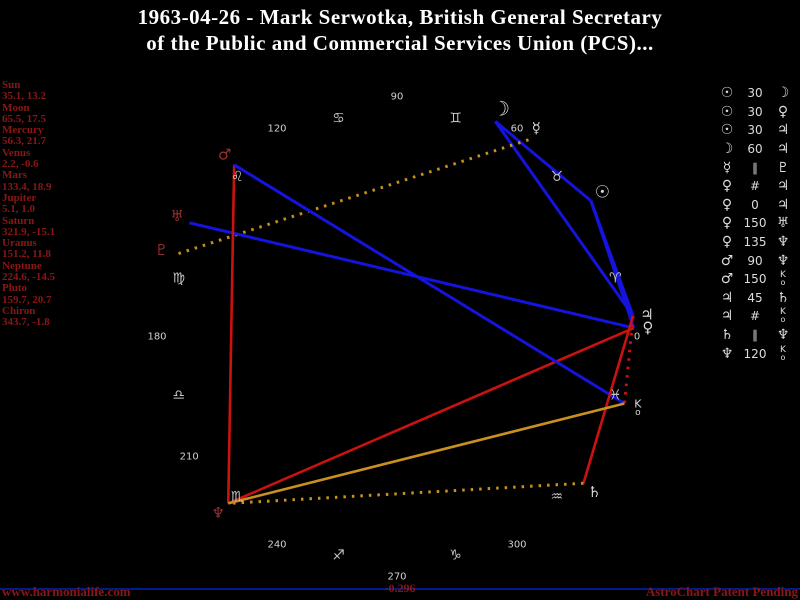 The width and height of the screenshot is (800, 600). Describe the element at coordinates (231, 334) in the screenshot. I see `aspect-line-mars-neptune` at that location.